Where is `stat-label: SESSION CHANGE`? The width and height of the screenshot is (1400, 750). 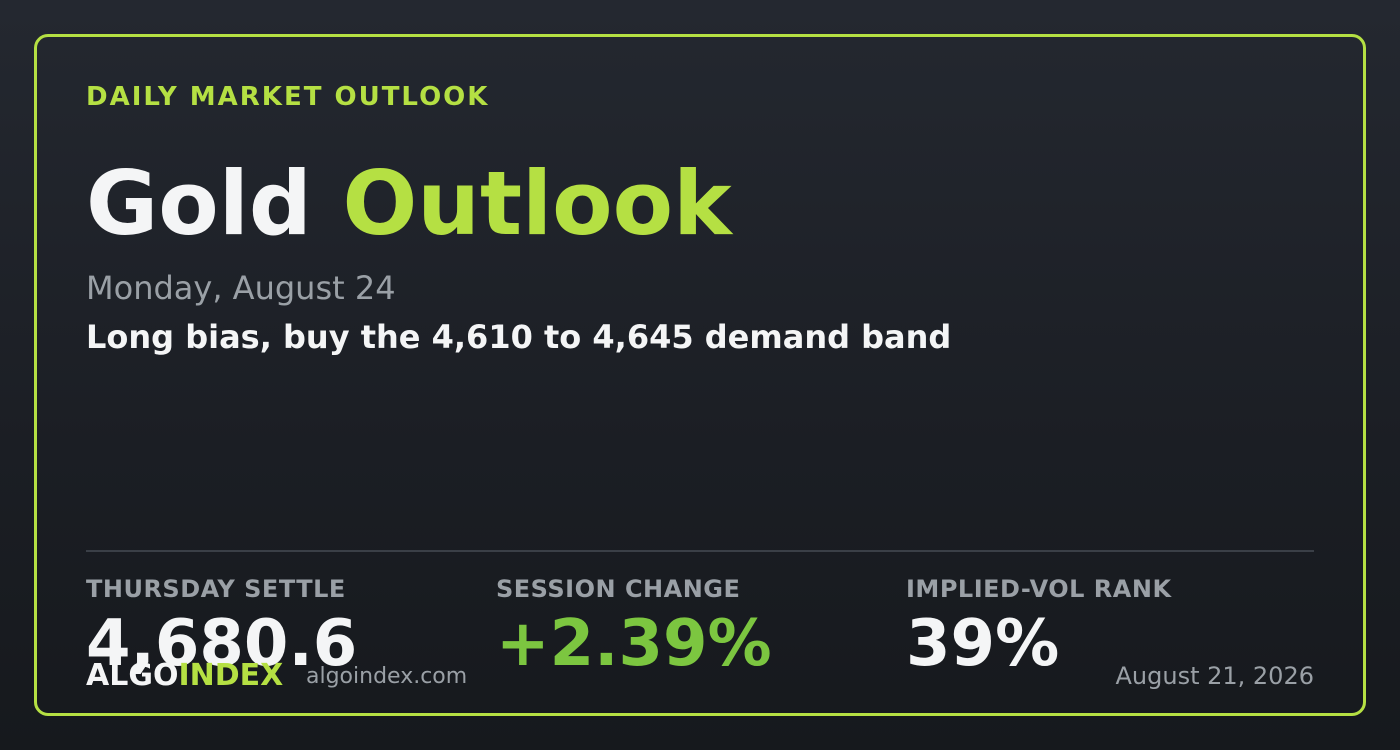 stat-label: SESSION CHANGE is located at coordinates (618, 589).